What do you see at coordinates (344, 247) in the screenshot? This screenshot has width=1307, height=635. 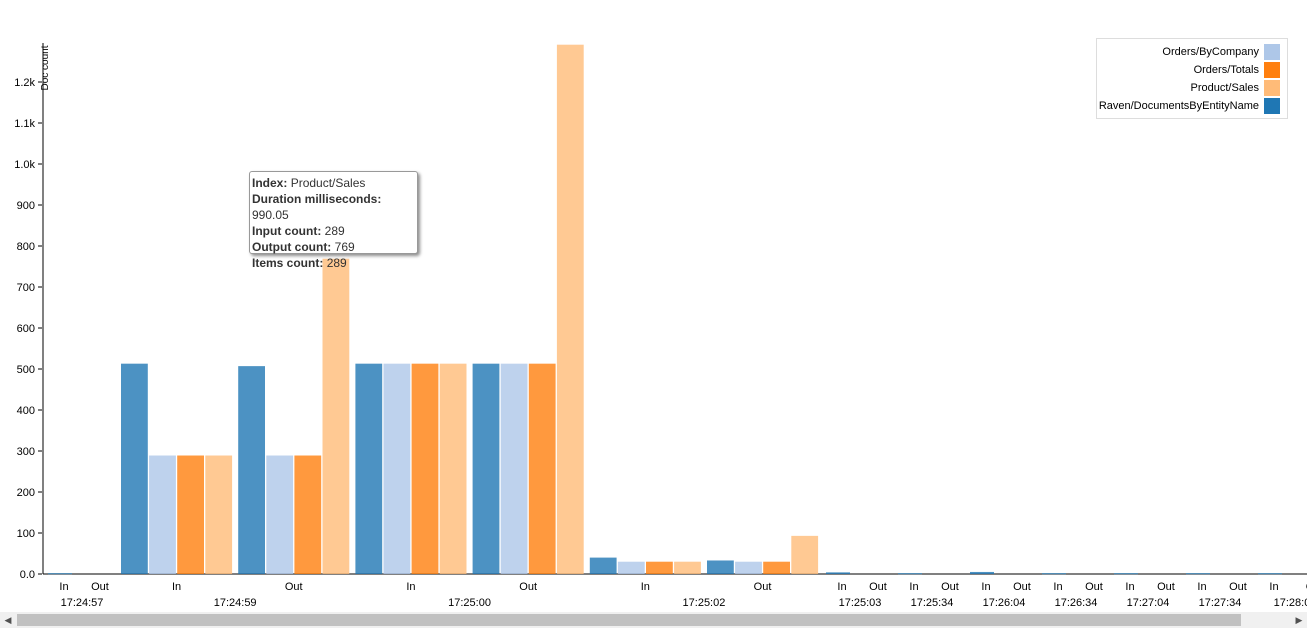 I see `tooltip-value: 769` at bounding box center [344, 247].